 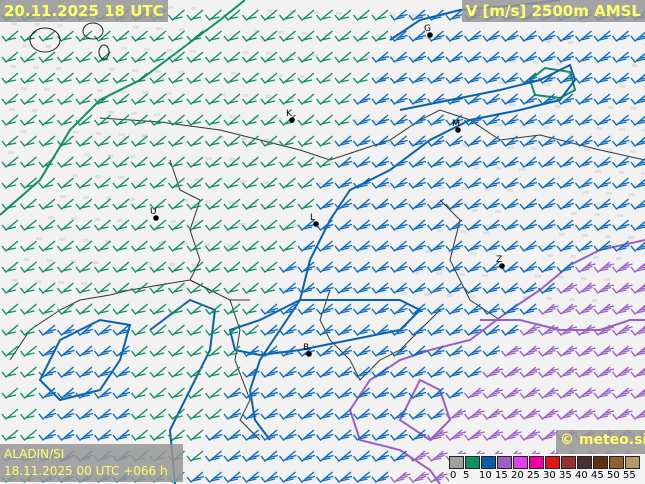 I want to click on copyright: © meteo.si, so click(x=600, y=442).